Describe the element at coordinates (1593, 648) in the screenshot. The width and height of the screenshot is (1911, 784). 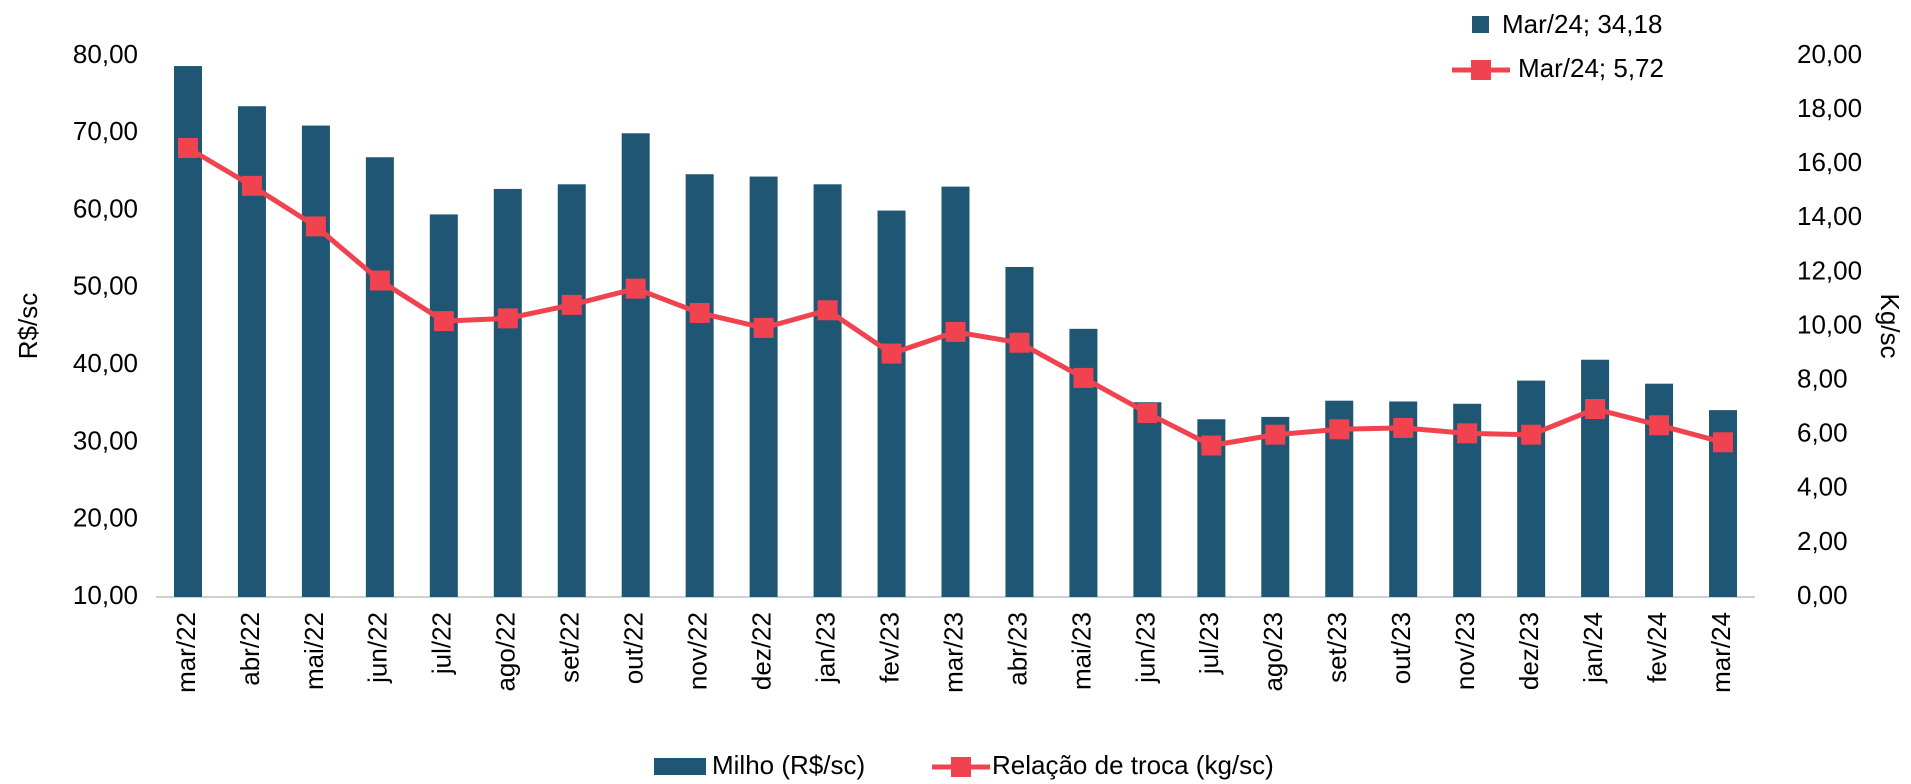
I see `x-tick-label: jan/24` at that location.